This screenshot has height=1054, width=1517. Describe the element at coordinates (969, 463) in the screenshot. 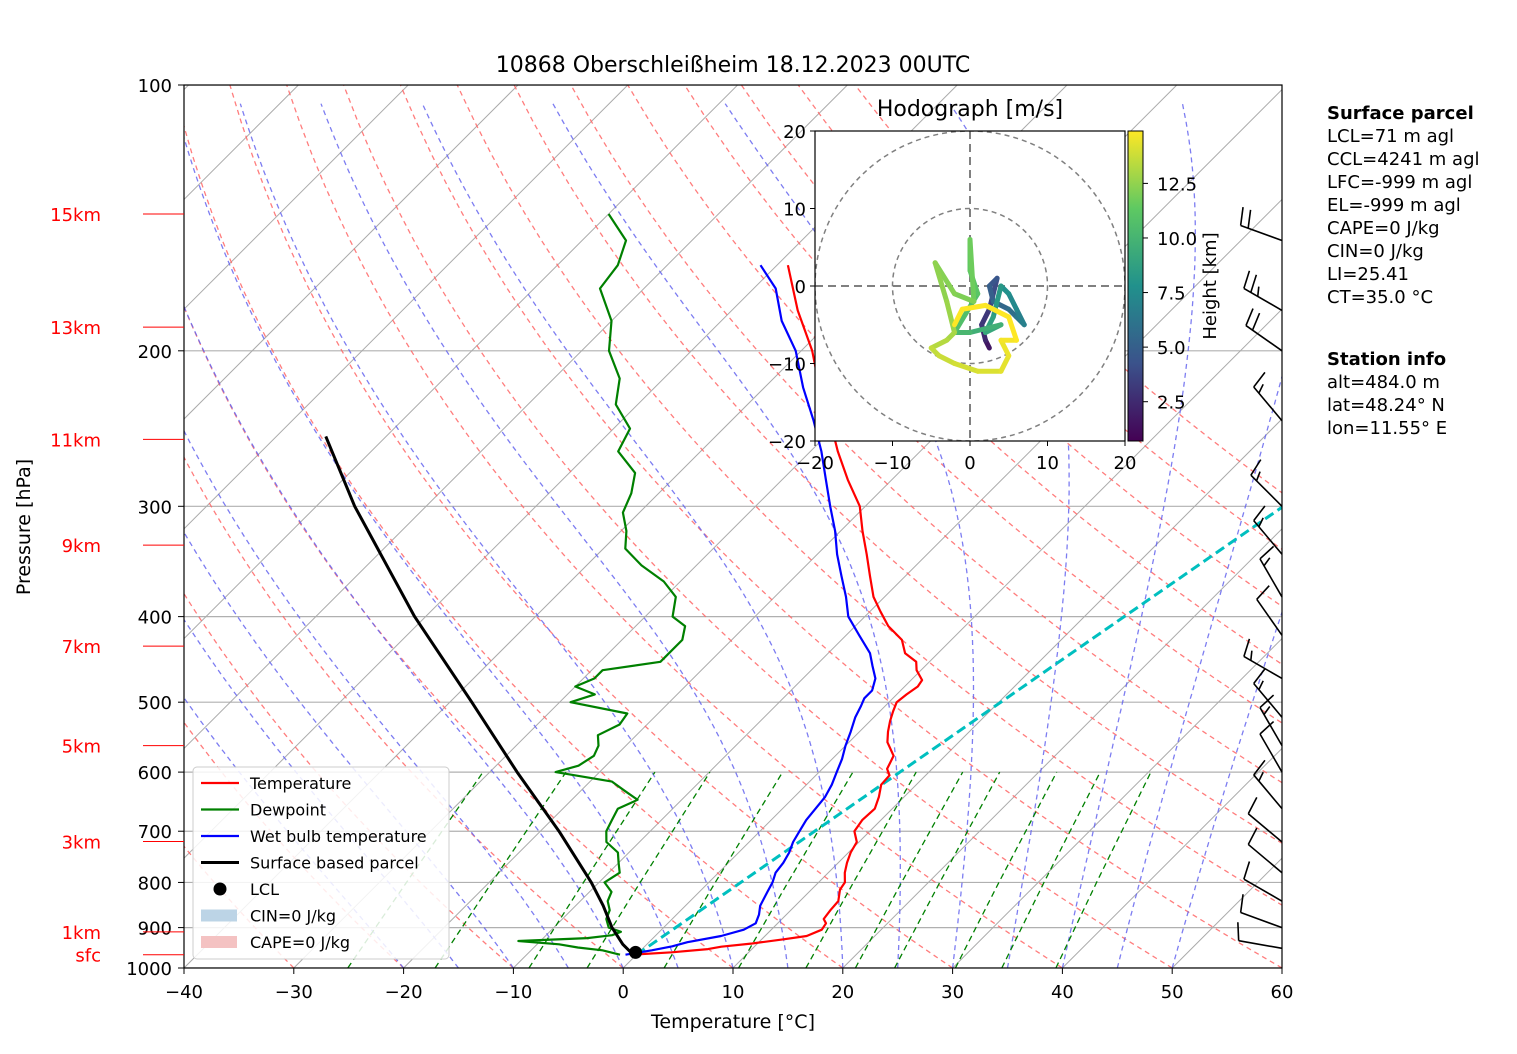

I see `hodograph-x-tick-label: 0` at that location.